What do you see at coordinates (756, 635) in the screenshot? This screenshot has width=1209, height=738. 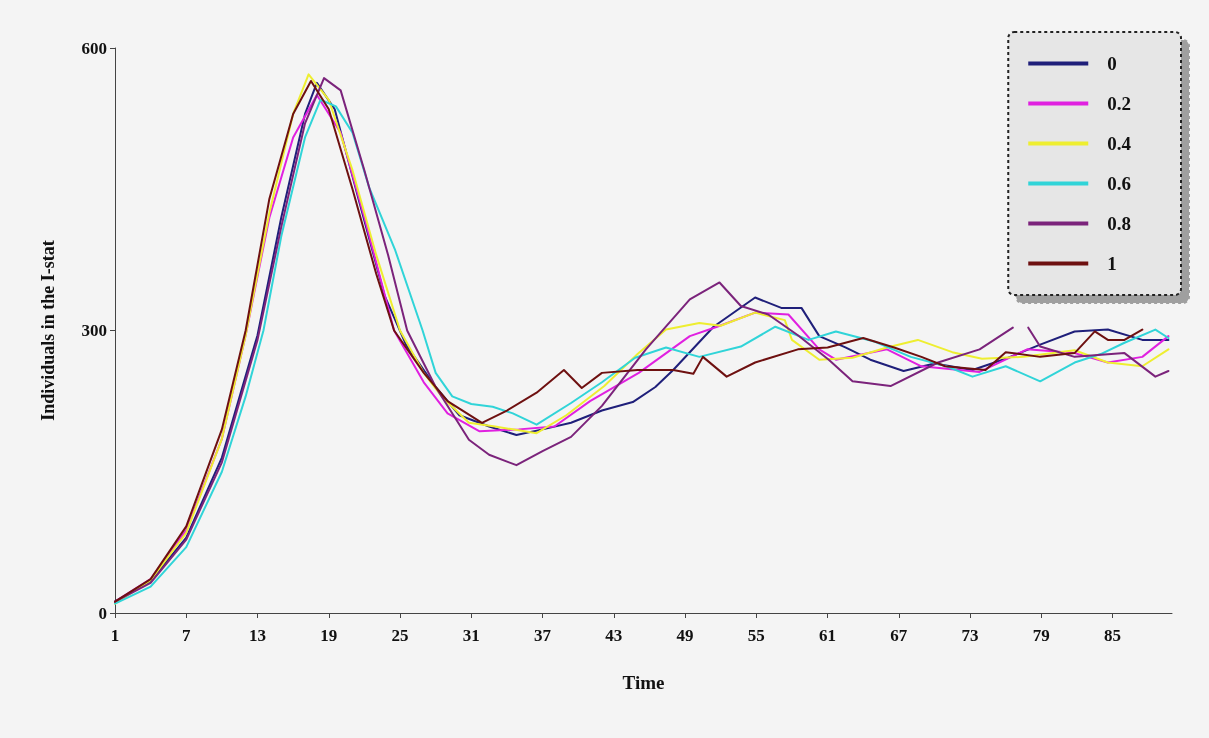 I see `x-tick-label: 55` at bounding box center [756, 635].